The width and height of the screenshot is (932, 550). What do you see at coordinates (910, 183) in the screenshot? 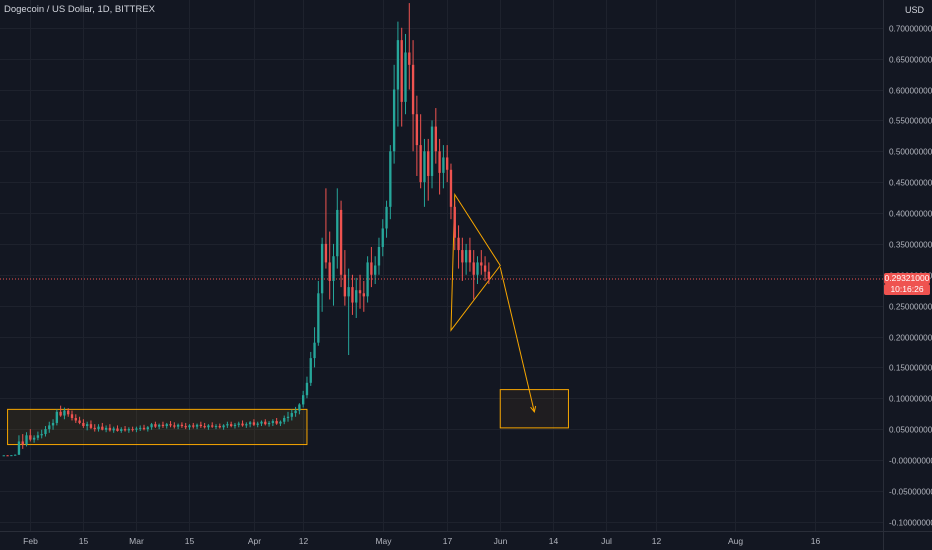
I see `y-tick-label: 0.45000000` at bounding box center [910, 183].